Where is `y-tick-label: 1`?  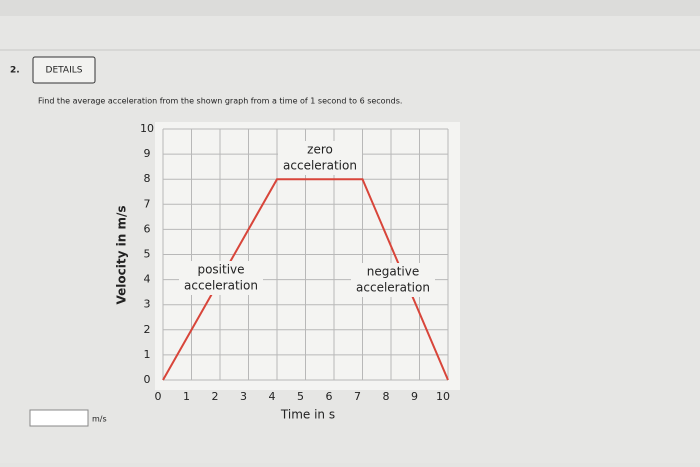 y-tick-label: 1 is located at coordinates (147, 354).